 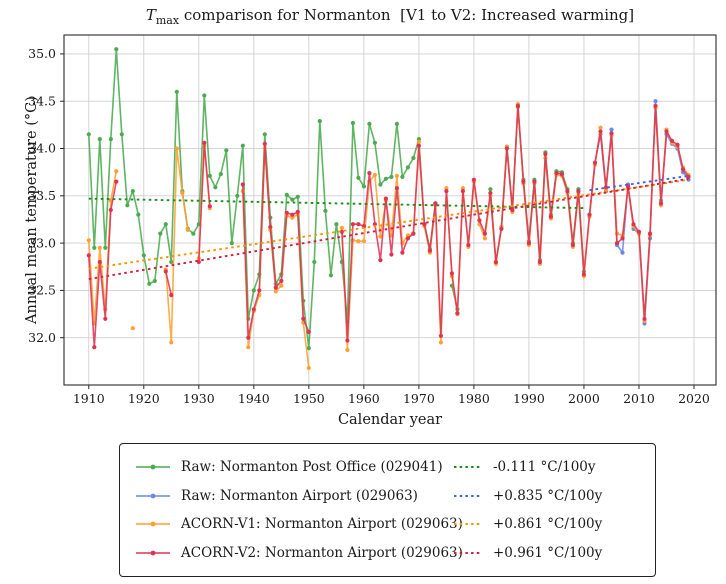 I want to click on legend-entry-acorn-v2: ACORN-V2: Normanton Airport (029063), so click(x=298, y=553).